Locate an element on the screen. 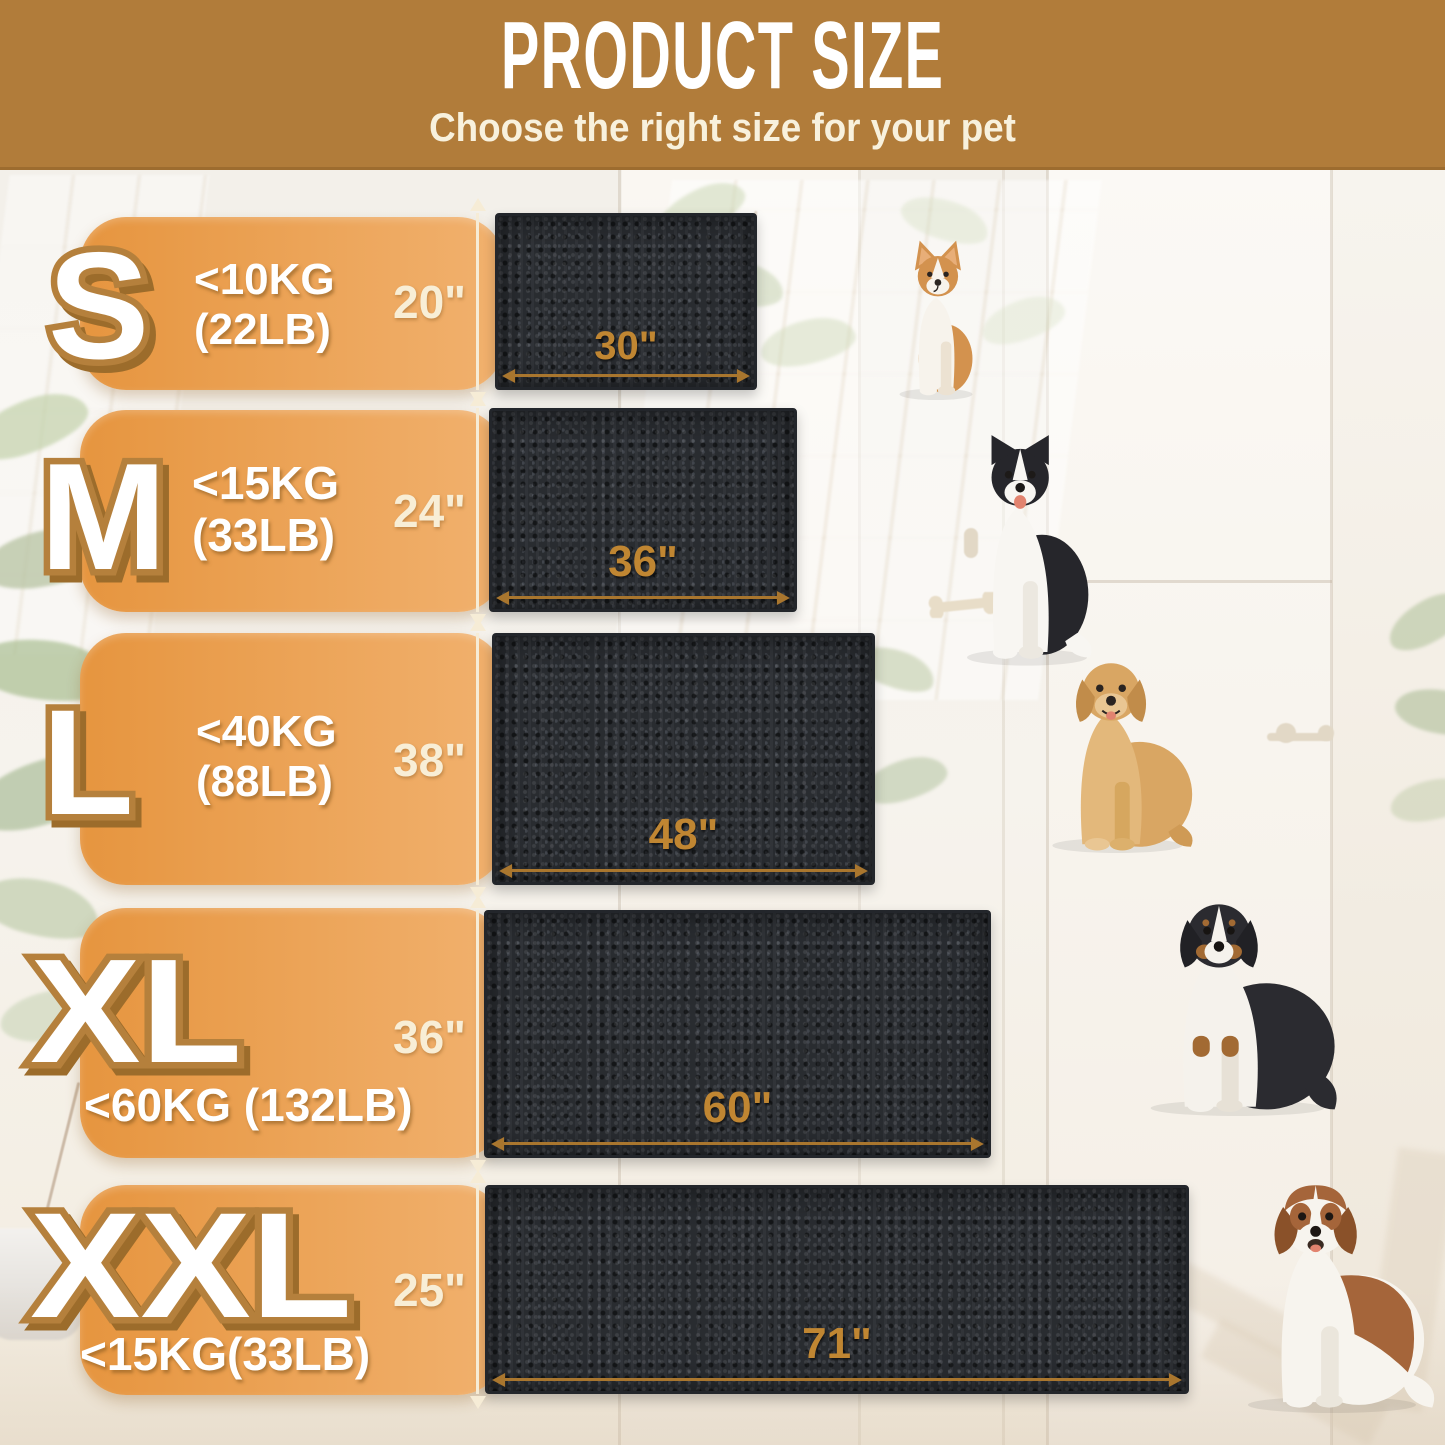 Image resolution: width=1445 pixels, height=1445 pixels. dog-illustration-corgi is located at coordinates (936, 315).